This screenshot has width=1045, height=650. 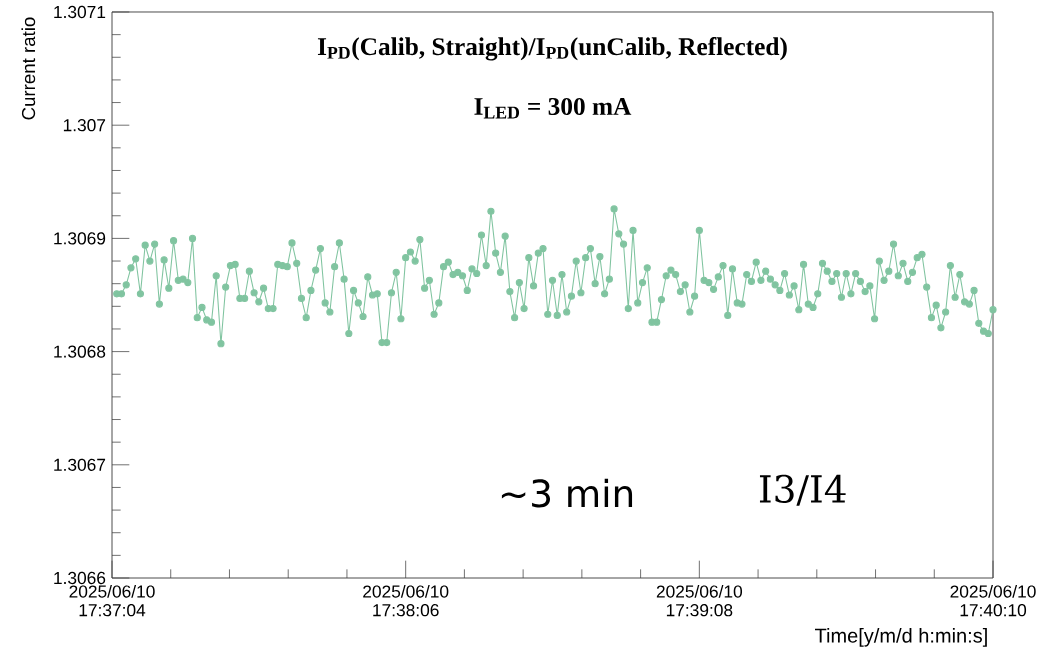 What do you see at coordinates (993, 600) in the screenshot?
I see `x-tick-label: 2025/06/10 17:40:10` at bounding box center [993, 600].